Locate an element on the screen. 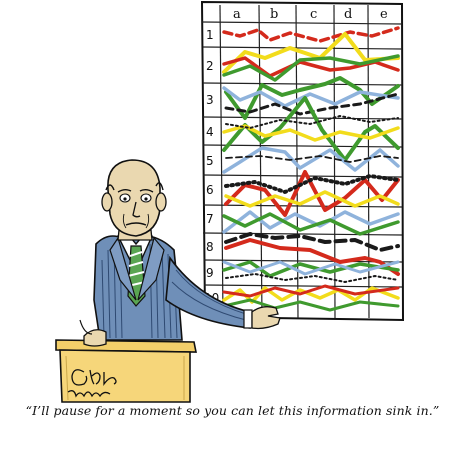 Image resolution: width=465 pixels, height=450 pixels. column-label-a: a is located at coordinates (237, 14).